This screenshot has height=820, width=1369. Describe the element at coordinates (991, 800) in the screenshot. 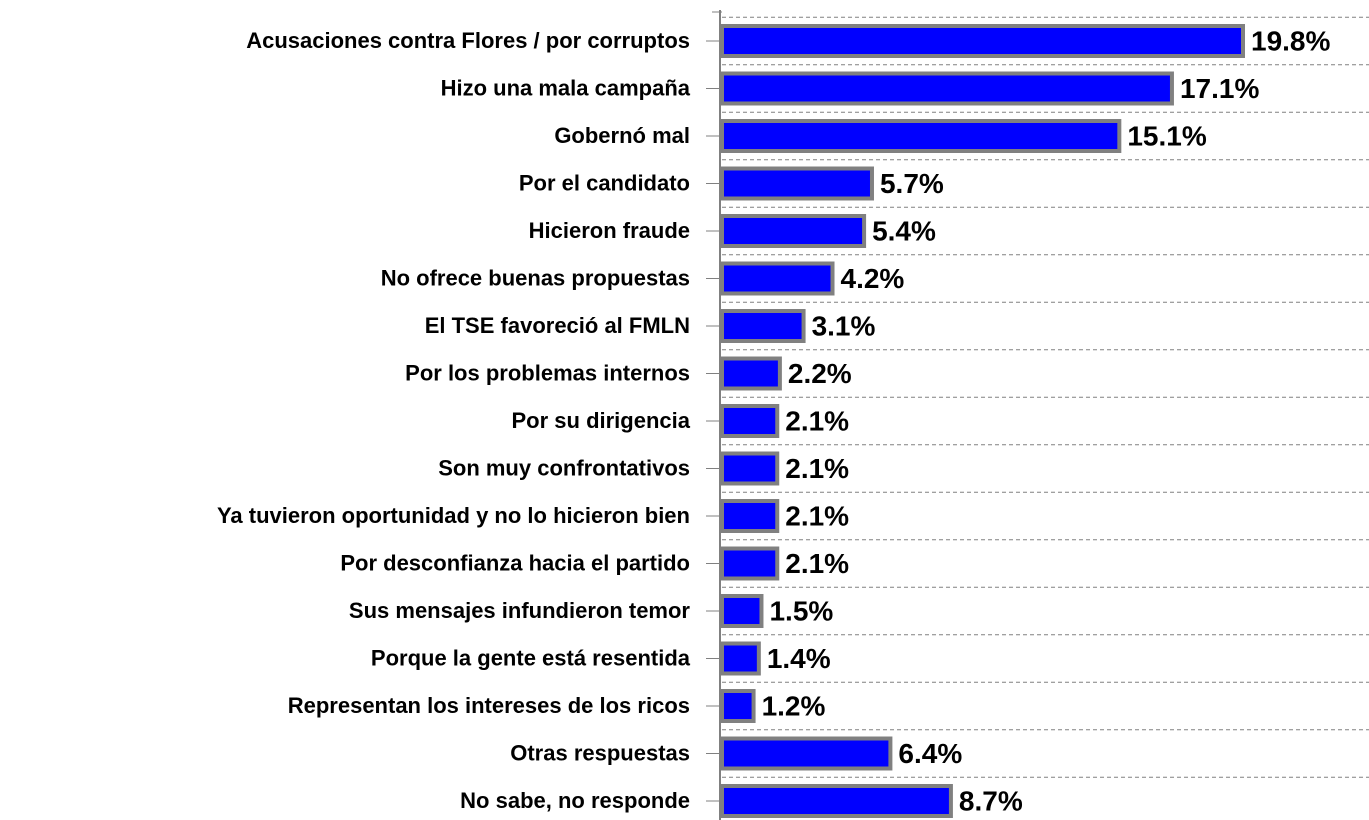

I see `value-label: 8.7%` at that location.